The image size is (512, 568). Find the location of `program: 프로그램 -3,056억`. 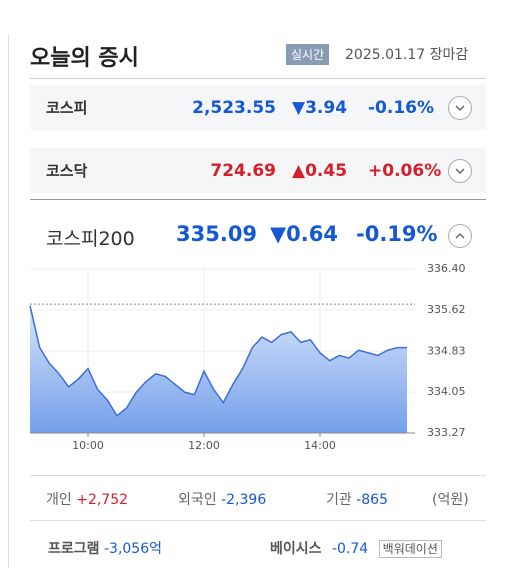

program: 프로그램 -3,056억 is located at coordinates (105, 548).